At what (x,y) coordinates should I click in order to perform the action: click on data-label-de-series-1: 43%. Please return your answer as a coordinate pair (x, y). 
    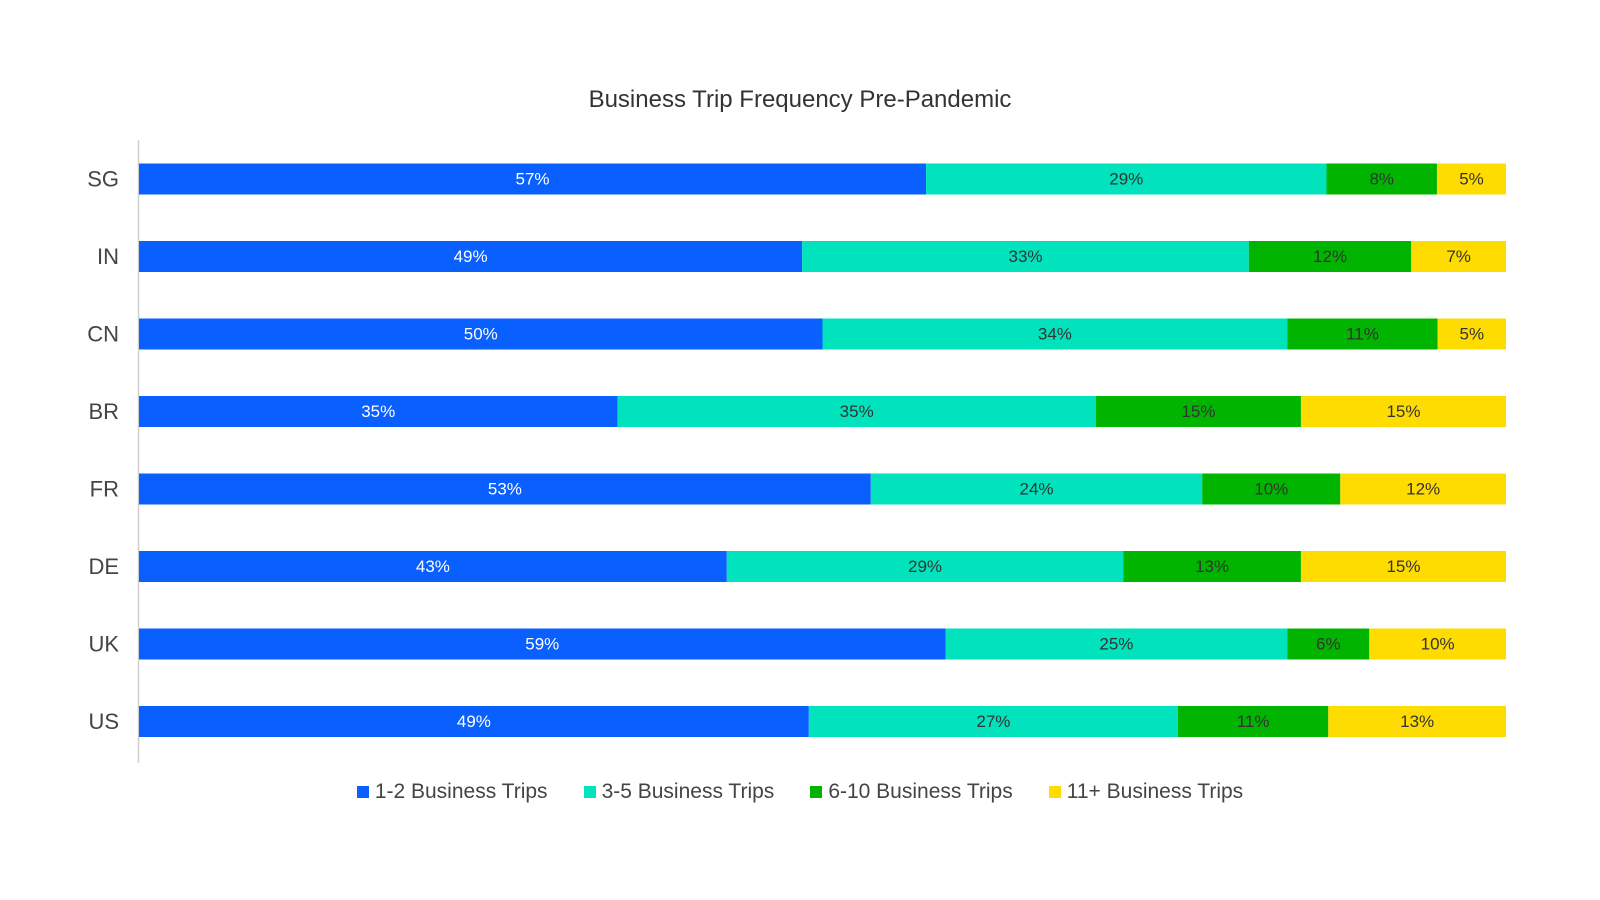
    Looking at the image, I should click on (433, 566).